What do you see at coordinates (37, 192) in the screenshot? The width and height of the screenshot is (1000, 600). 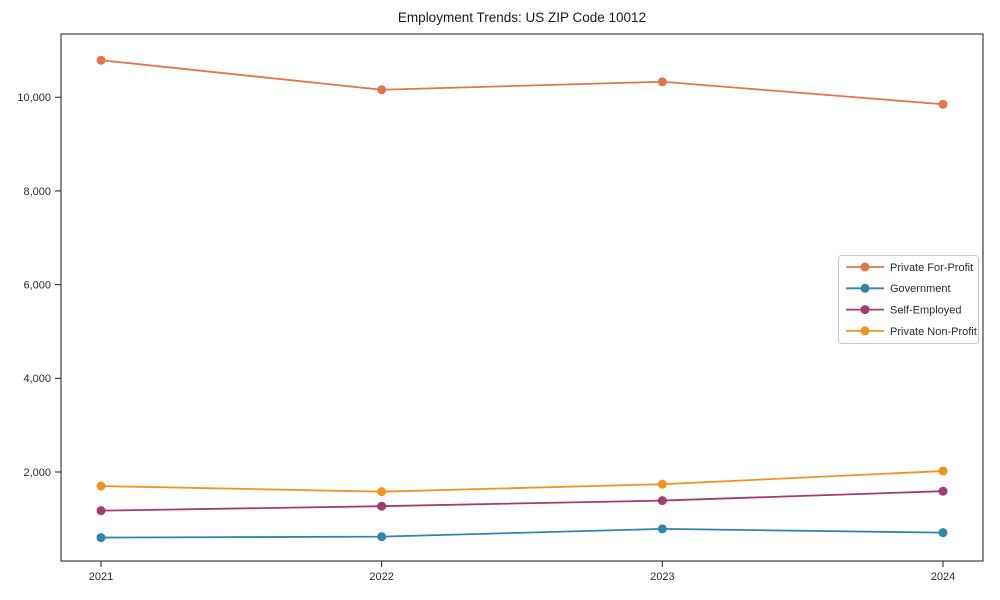 I see `y-axis-tick-label: 8,000` at bounding box center [37, 192].